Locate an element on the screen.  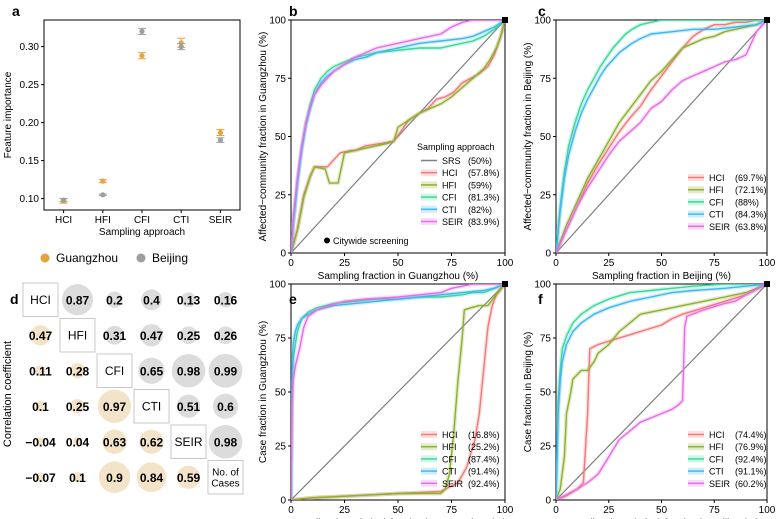
corr-value-beijing: 0.25 is located at coordinates (189, 336).